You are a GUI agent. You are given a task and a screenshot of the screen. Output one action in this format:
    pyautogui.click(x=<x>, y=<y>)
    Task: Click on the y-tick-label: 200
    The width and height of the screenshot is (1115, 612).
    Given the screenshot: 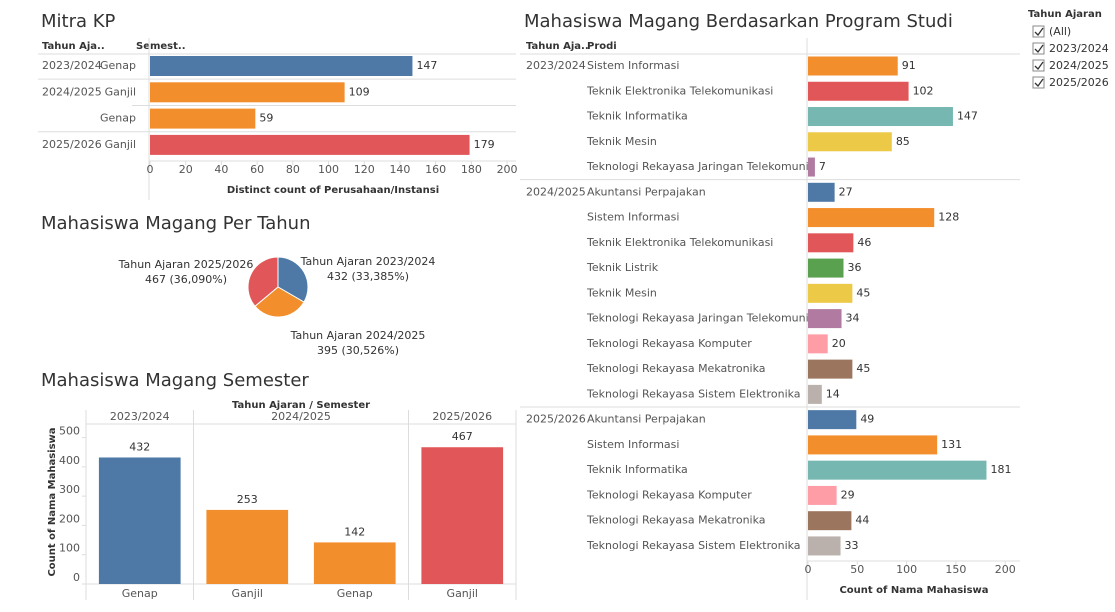 What is the action you would take?
    pyautogui.click(x=69, y=518)
    